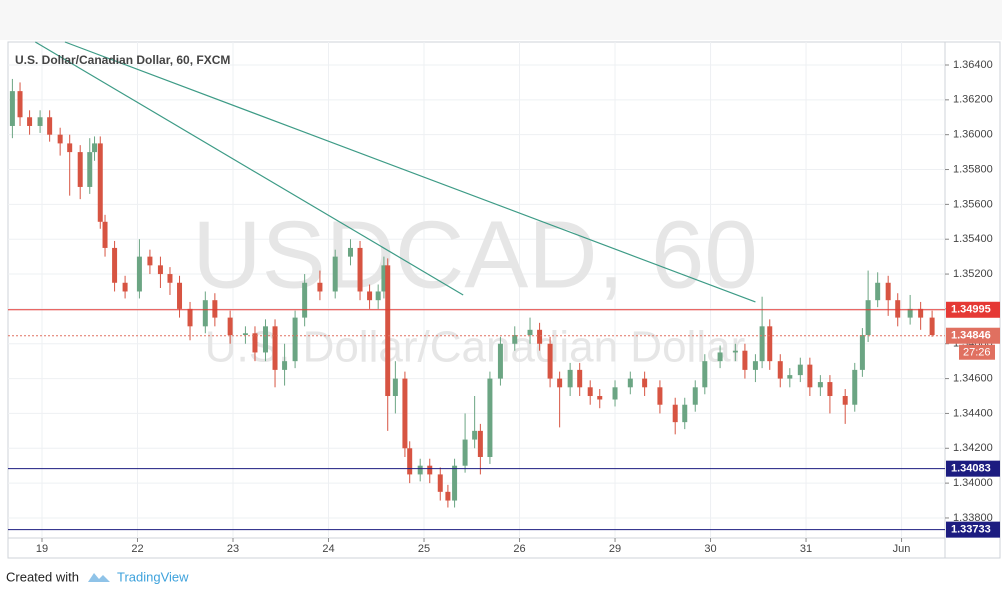  What do you see at coordinates (973, 448) in the screenshot?
I see `y-tick-label: 1.34200` at bounding box center [973, 448].